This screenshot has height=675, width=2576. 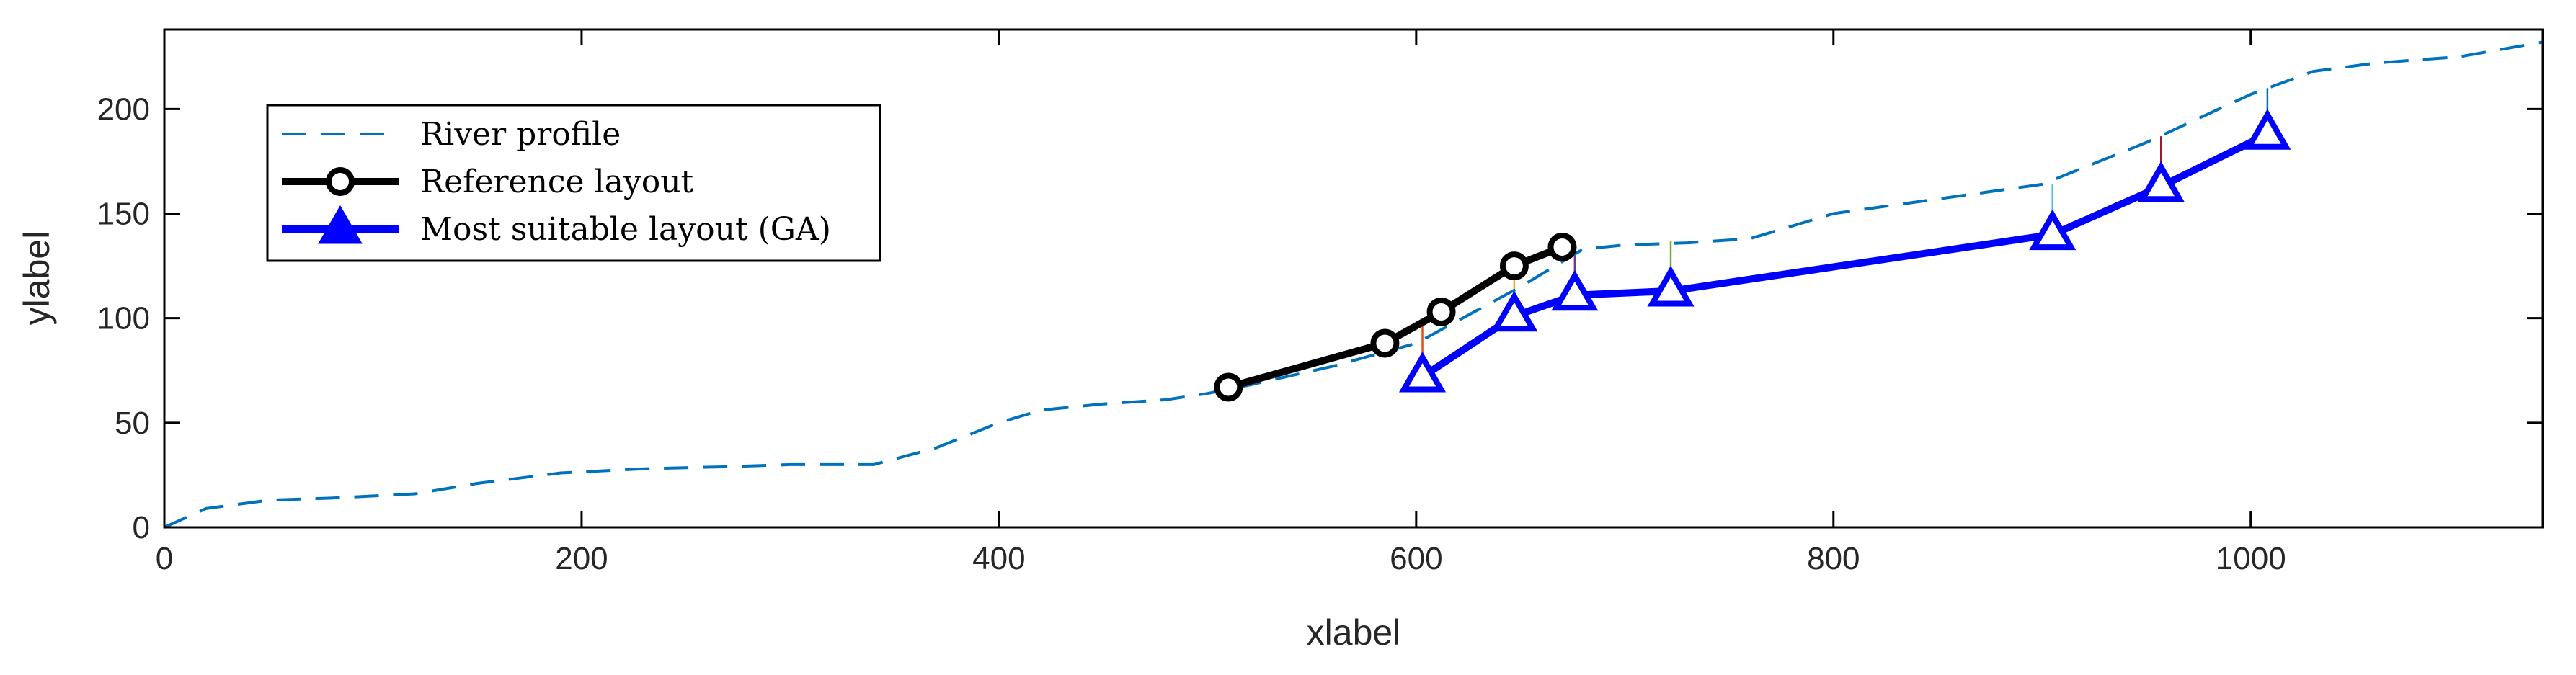 What do you see at coordinates (164, 558) in the screenshot?
I see `x-tick-label: 0` at bounding box center [164, 558].